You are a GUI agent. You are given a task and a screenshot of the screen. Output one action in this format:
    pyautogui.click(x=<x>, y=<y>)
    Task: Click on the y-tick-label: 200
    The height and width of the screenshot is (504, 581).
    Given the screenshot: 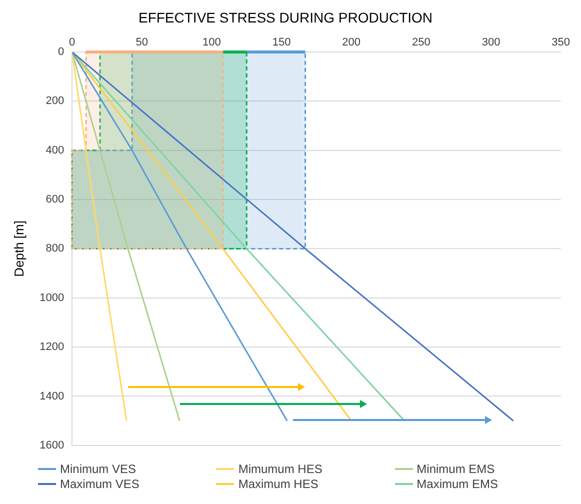 What is the action you would take?
    pyautogui.click(x=55, y=101)
    